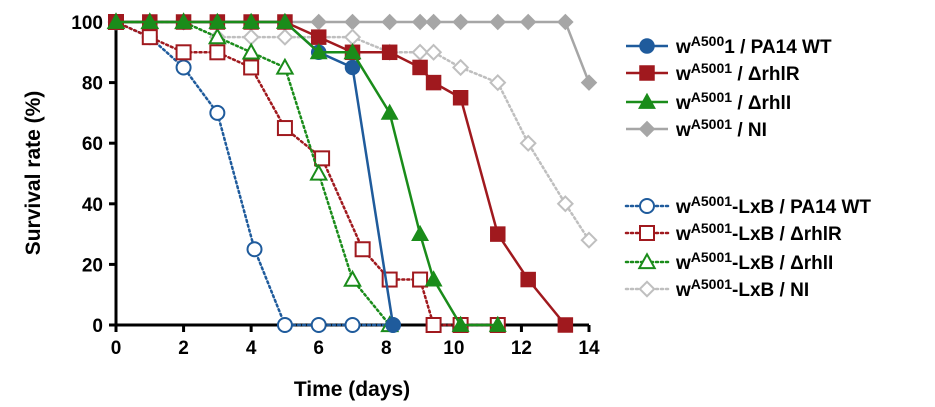  I want to click on x-tick-label: 6, so click(318, 348).